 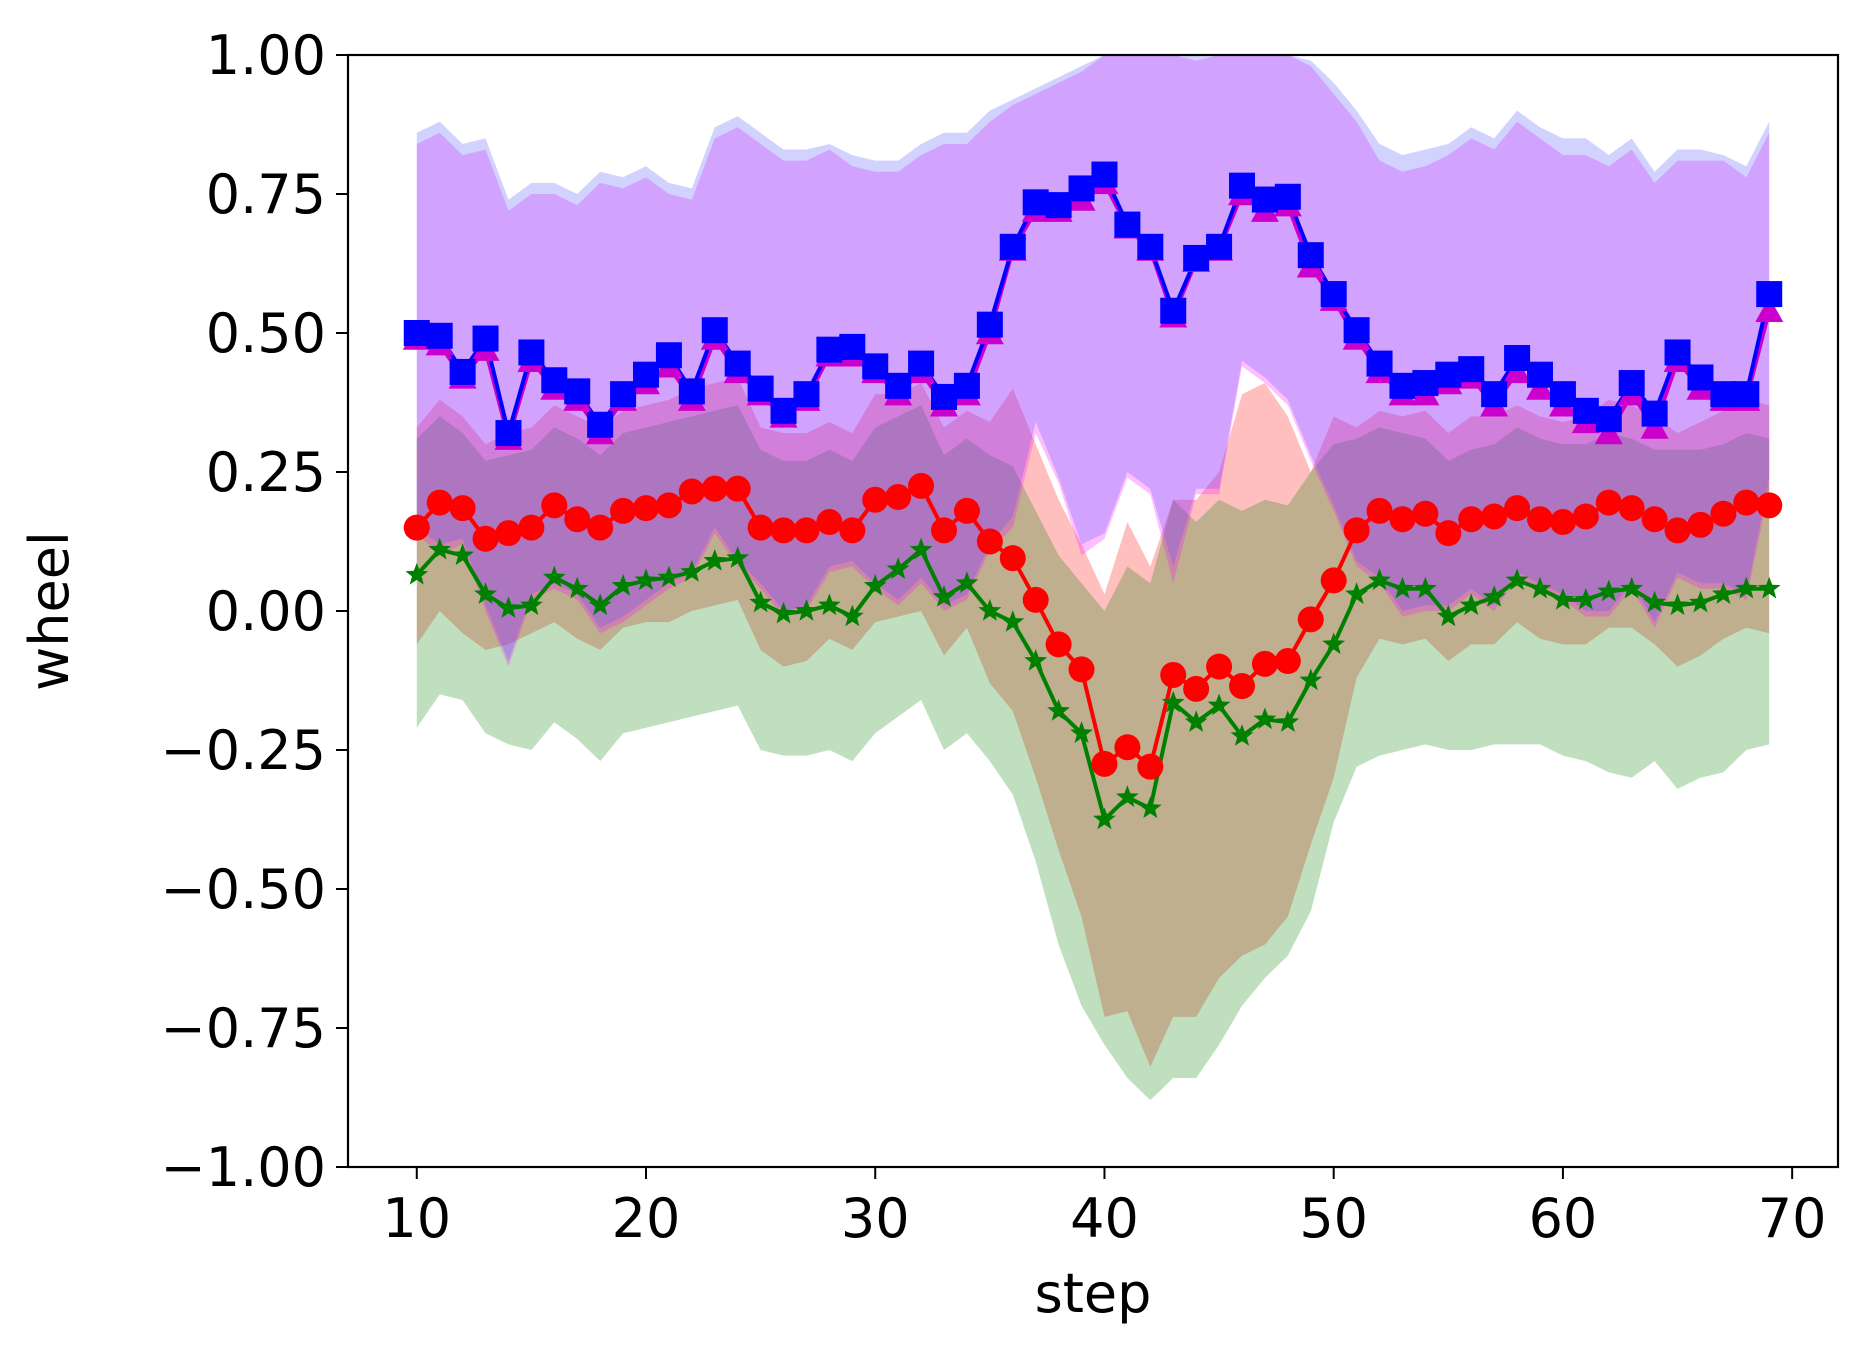 What do you see at coordinates (266, 611) in the screenshot?
I see `y-tick-label: 0.00` at bounding box center [266, 611].